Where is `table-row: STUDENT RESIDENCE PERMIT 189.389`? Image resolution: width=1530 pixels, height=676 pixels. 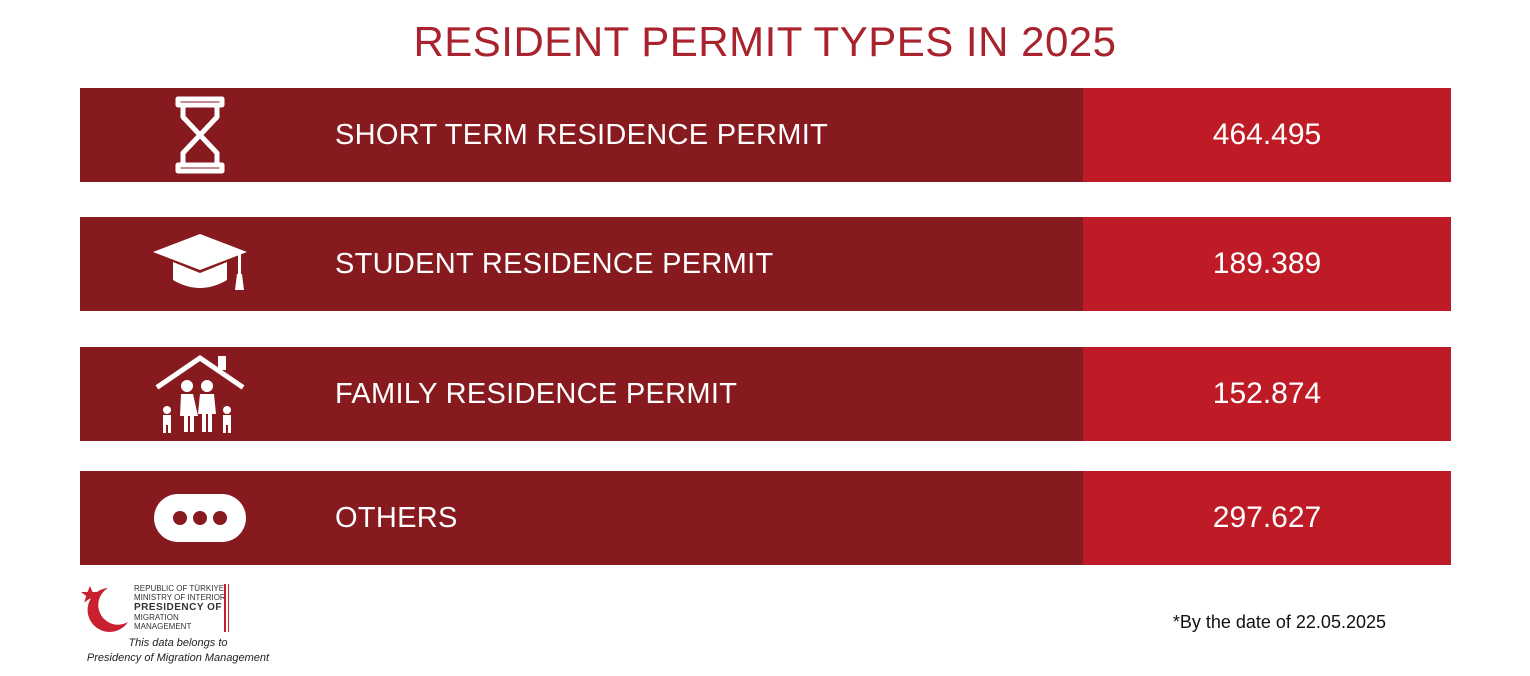 table-row: STUDENT RESIDENCE PERMIT 189.389 is located at coordinates (765, 264).